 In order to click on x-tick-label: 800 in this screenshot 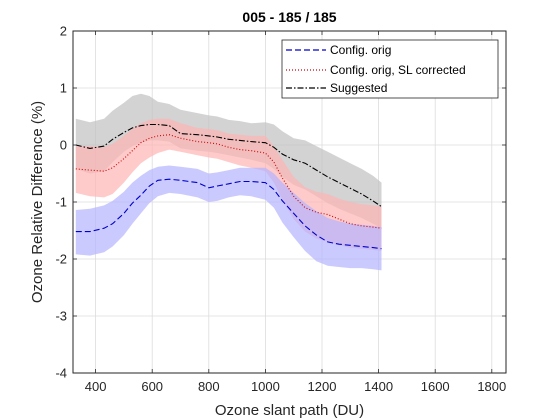, I will do `click(209, 386)`.